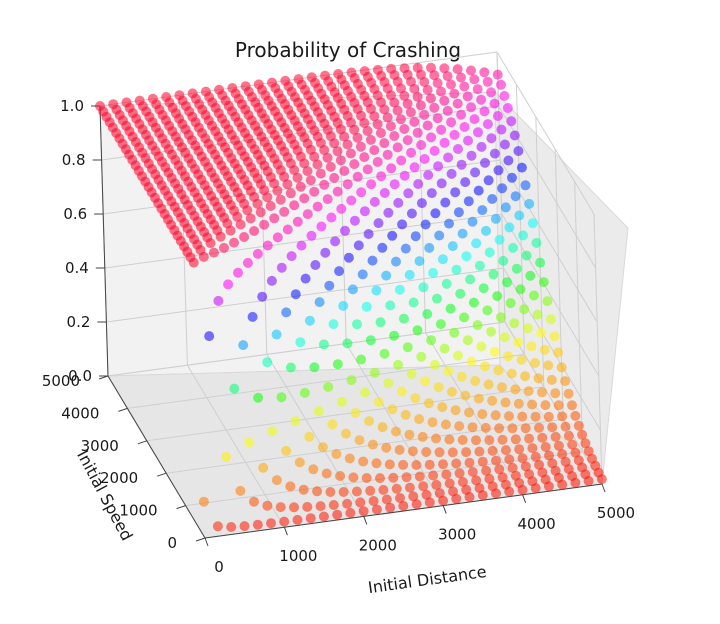 Image resolution: width=720 pixels, height=624 pixels. I want to click on z-tick-label-3: 0.6, so click(75, 214).